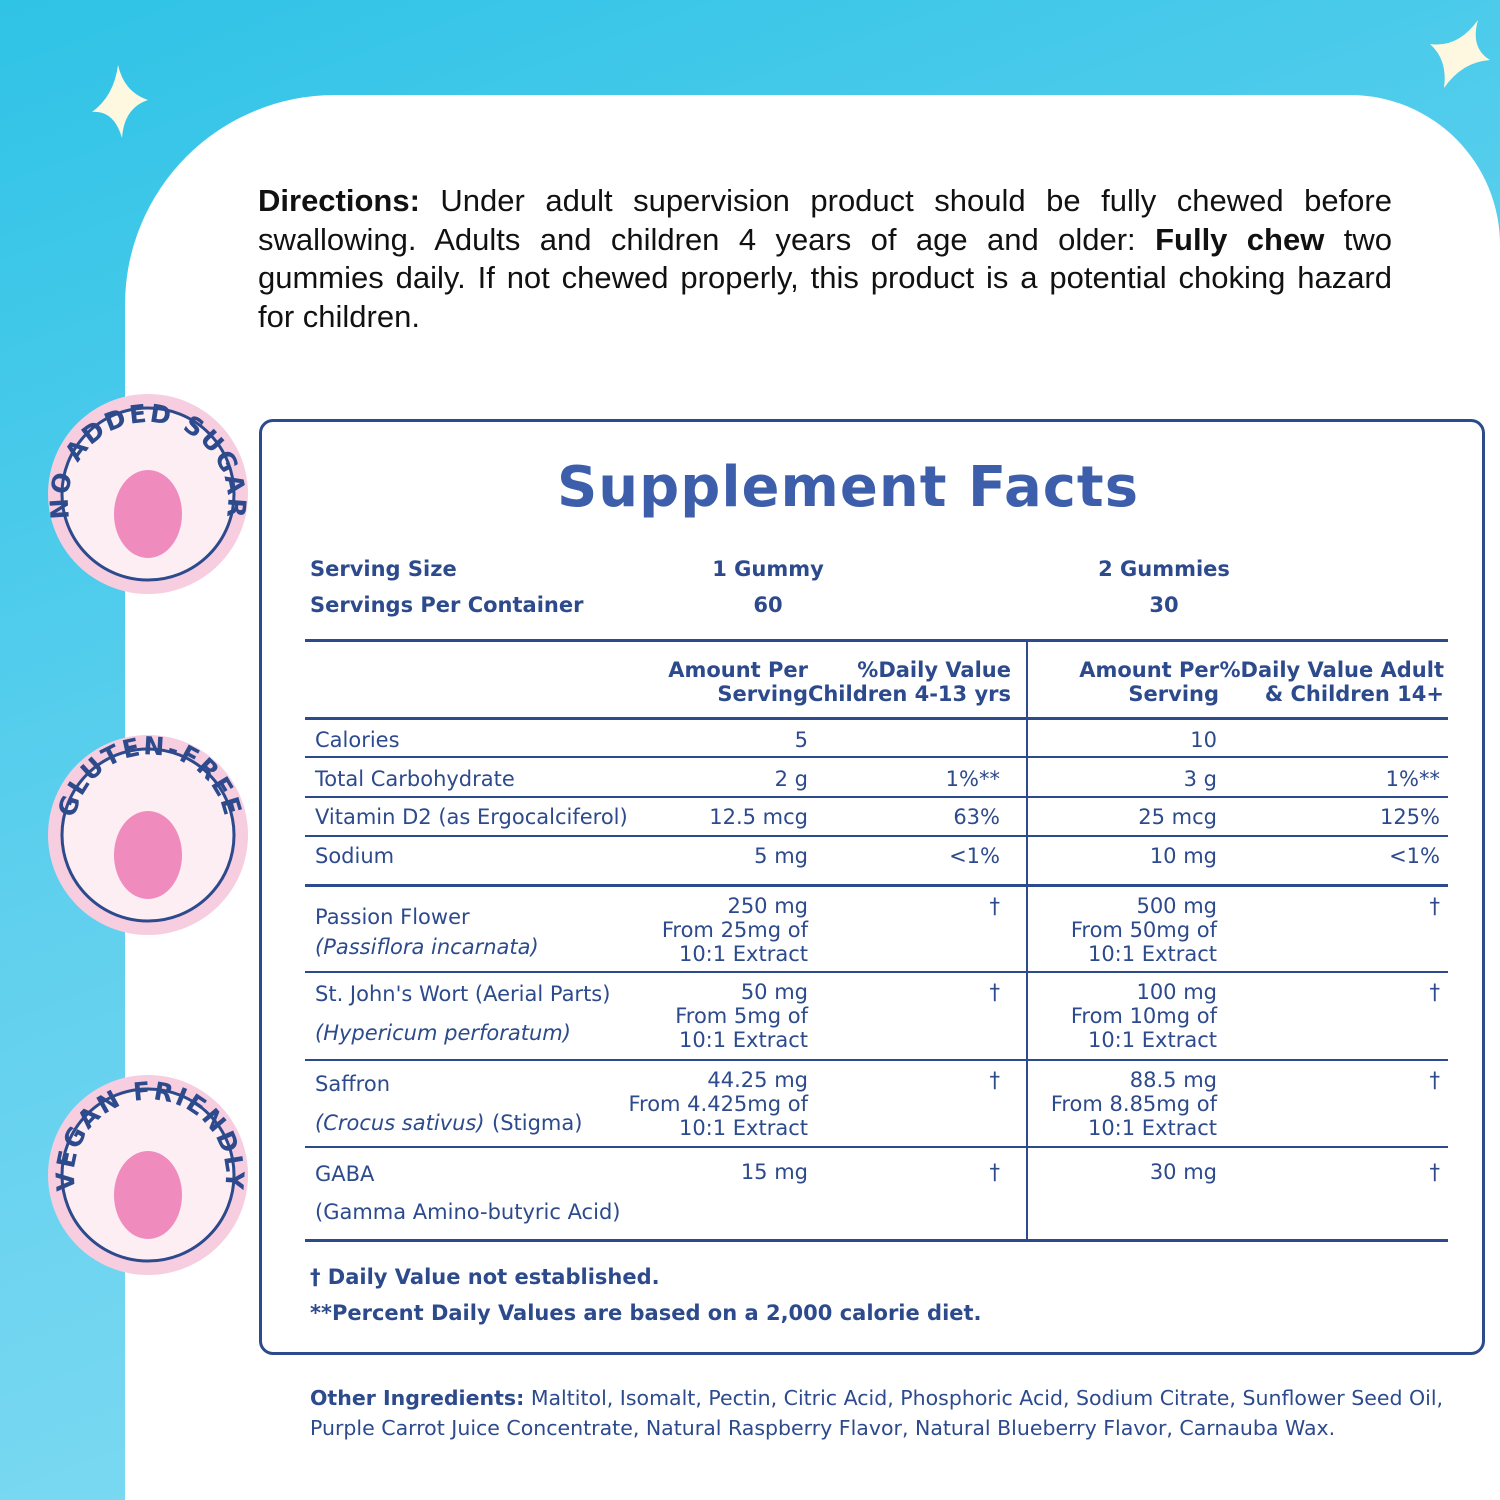 This screenshot has height=1500, width=1500. What do you see at coordinates (447, 605) in the screenshot?
I see `serving-label: Servings Per Container` at bounding box center [447, 605].